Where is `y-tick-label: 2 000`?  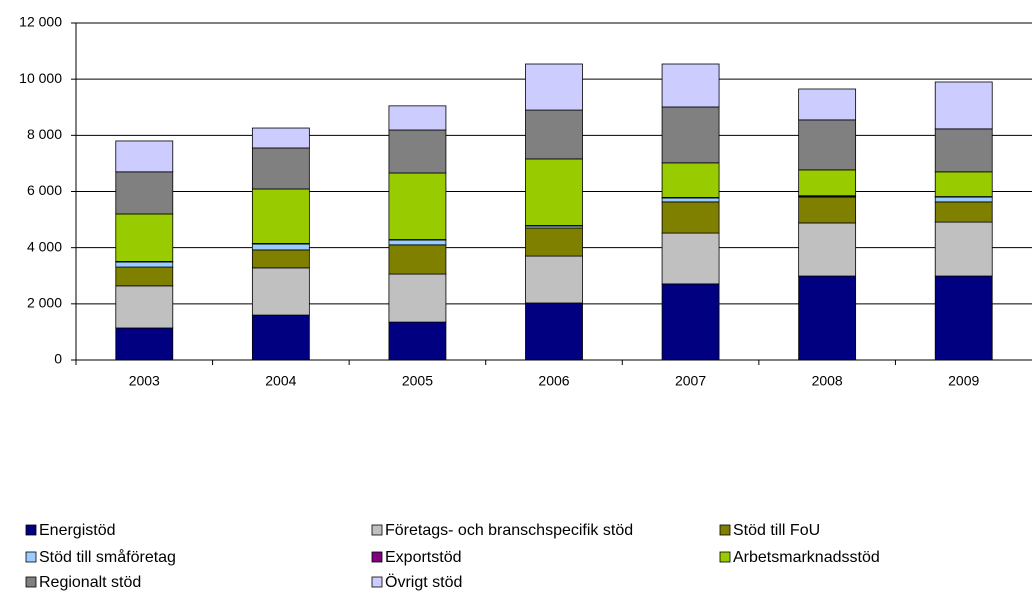
y-tick-label: 2 000 is located at coordinates (44, 303).